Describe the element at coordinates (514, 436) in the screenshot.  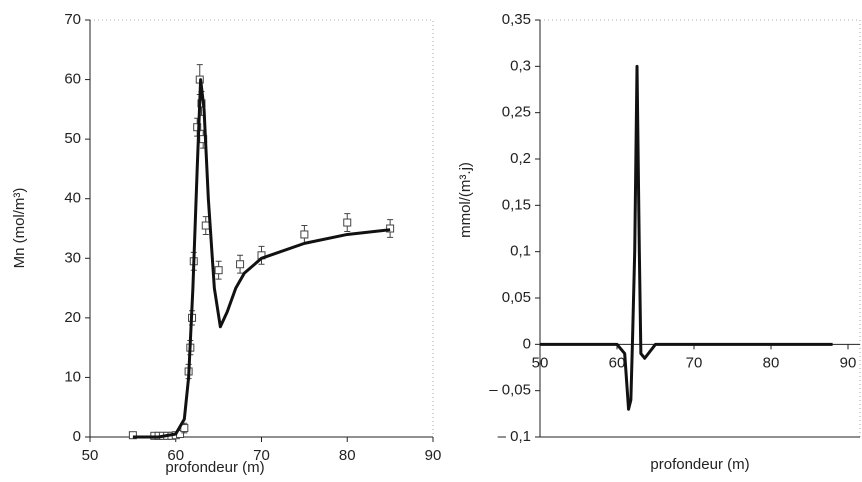
I see `y-tick-label: – 0,1` at that location.